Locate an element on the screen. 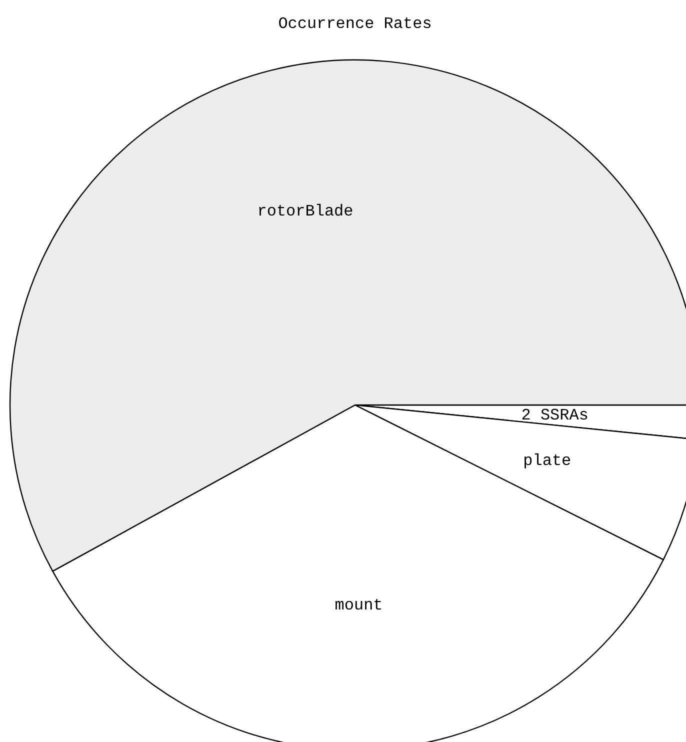  slice-label: 2 SSRAs is located at coordinates (554, 415).